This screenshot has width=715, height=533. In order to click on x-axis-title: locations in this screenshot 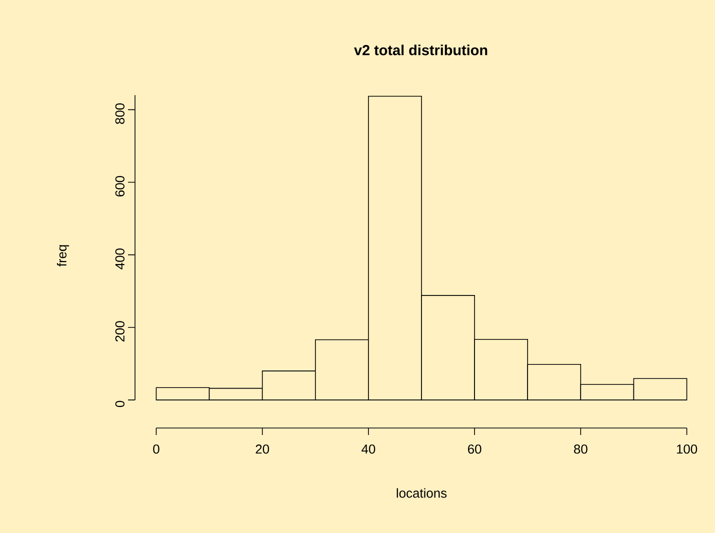, I will do `click(421, 493)`.